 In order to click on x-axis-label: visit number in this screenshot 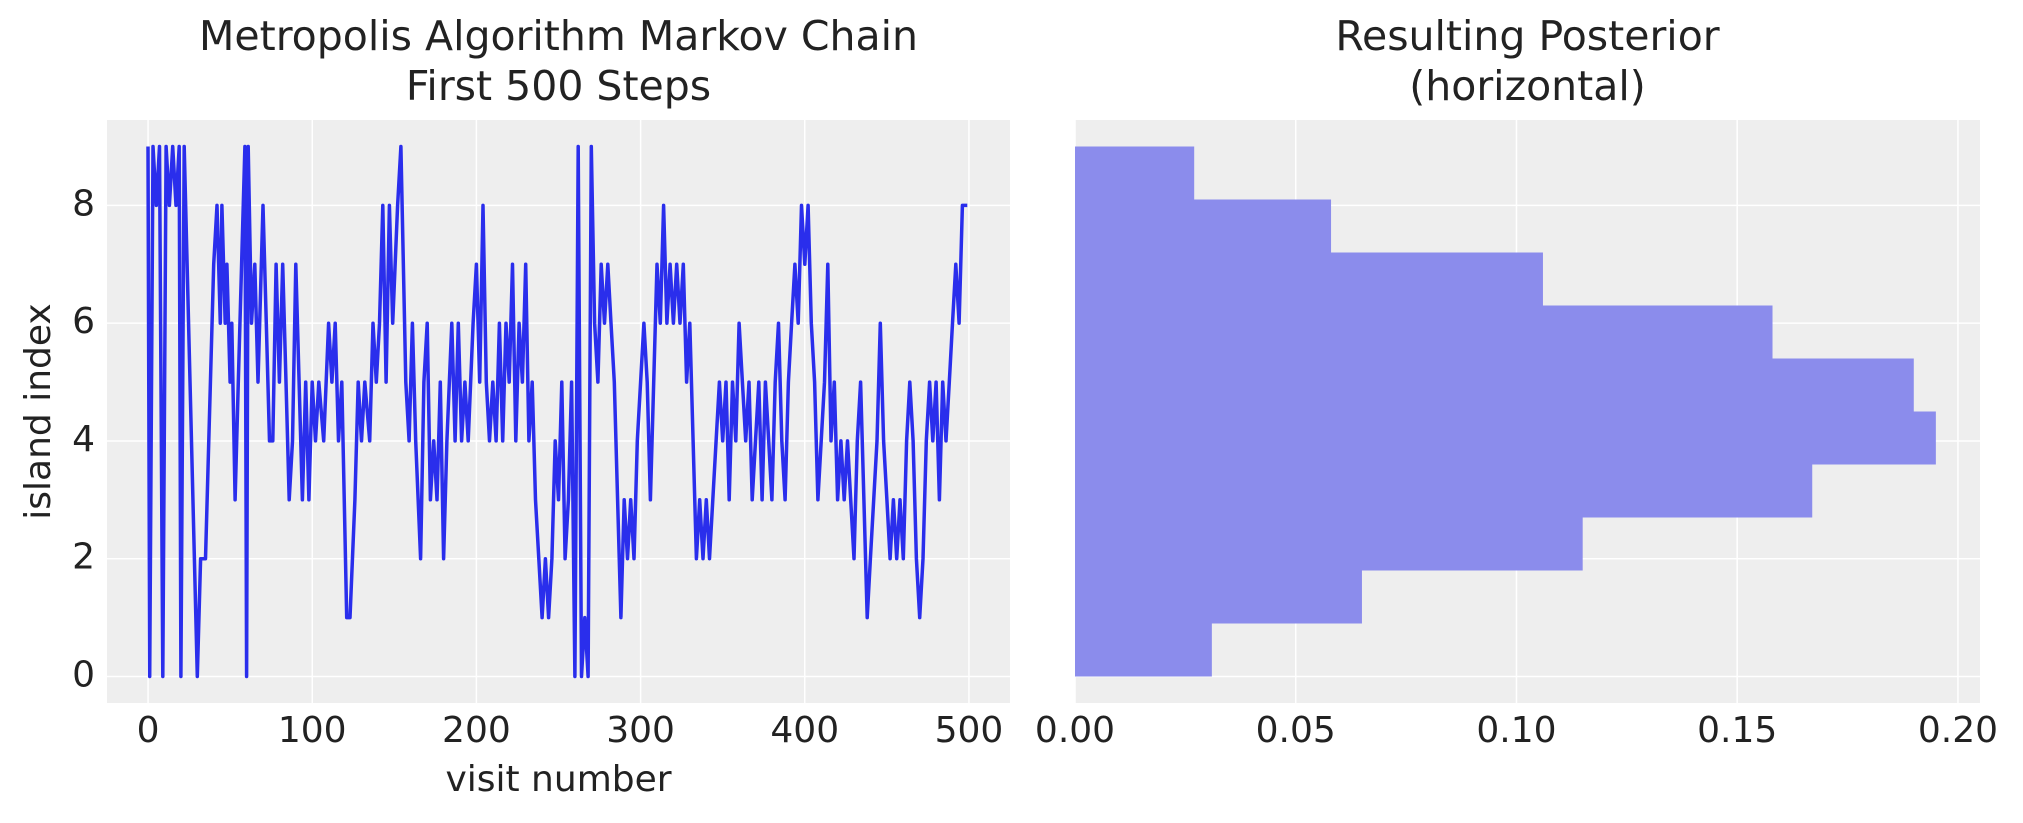, I will do `click(558, 779)`.